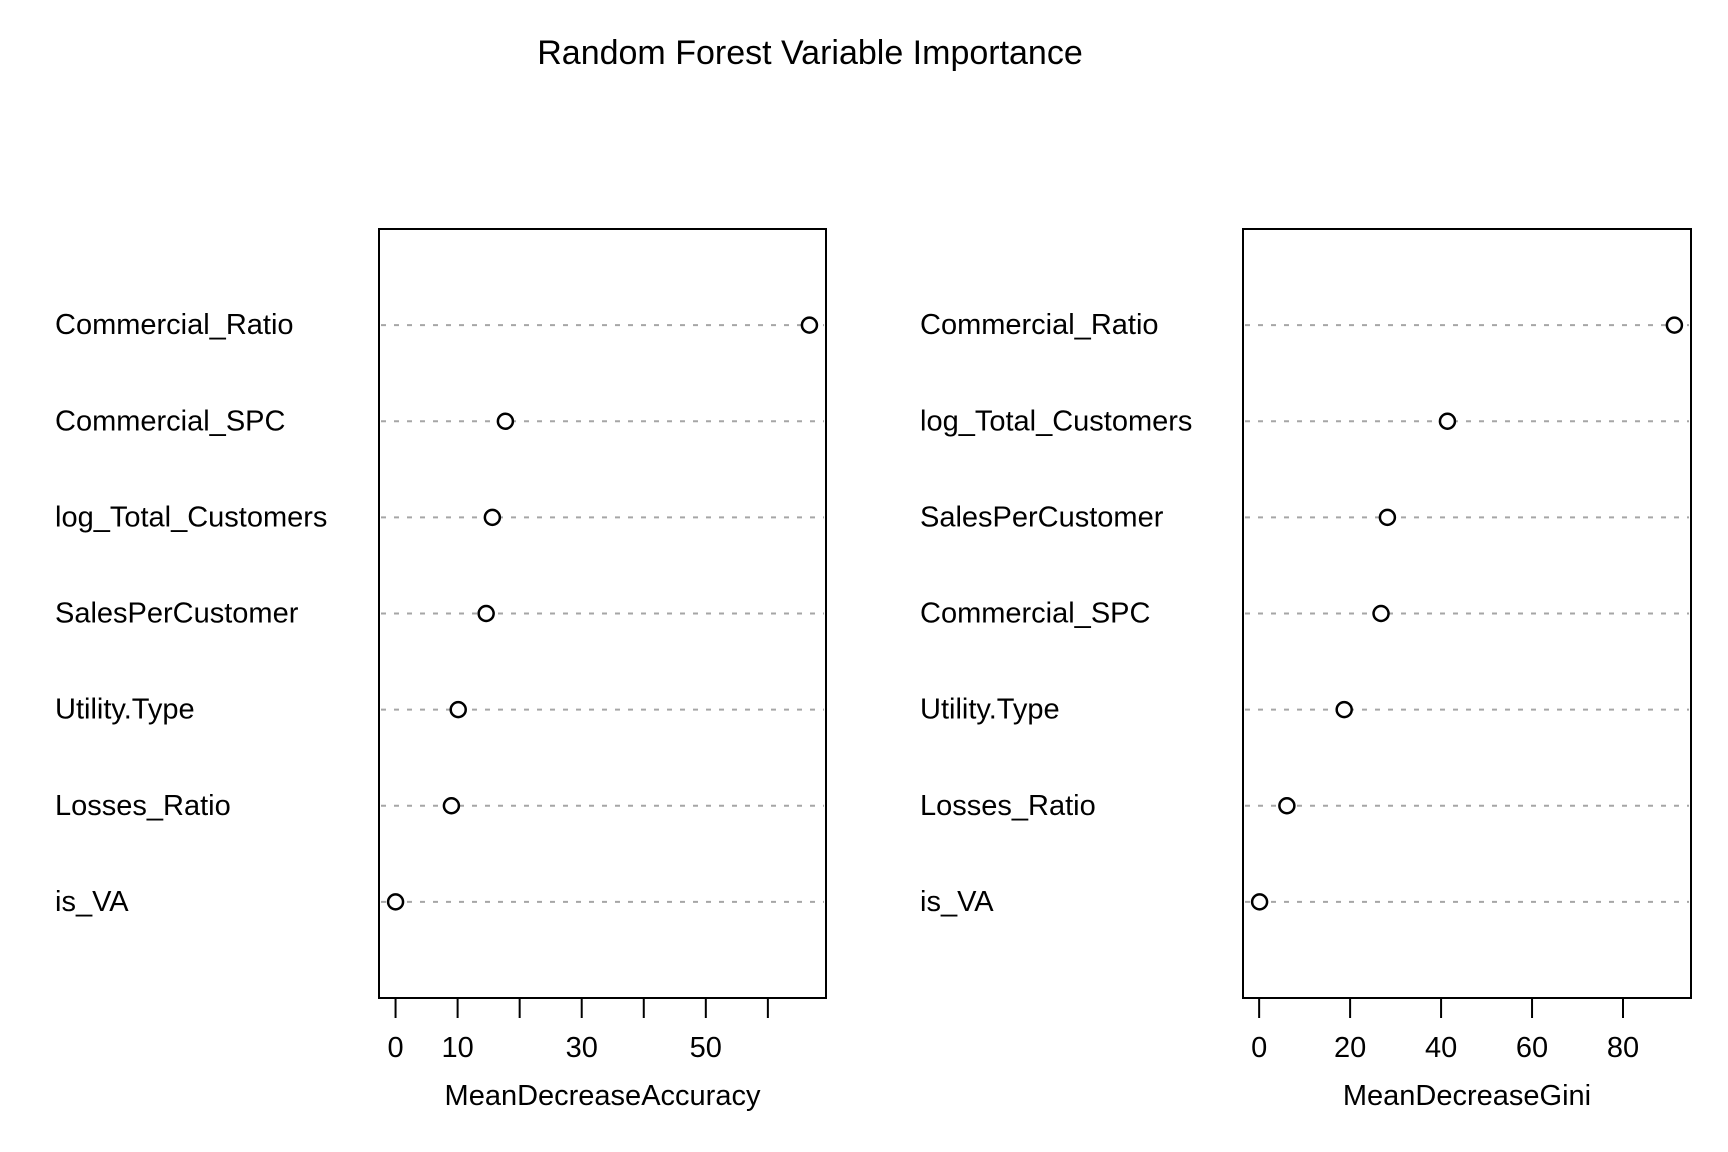  Describe the element at coordinates (1467, 1096) in the screenshot. I see `x-axis-label: MeanDecreaseGini` at that location.